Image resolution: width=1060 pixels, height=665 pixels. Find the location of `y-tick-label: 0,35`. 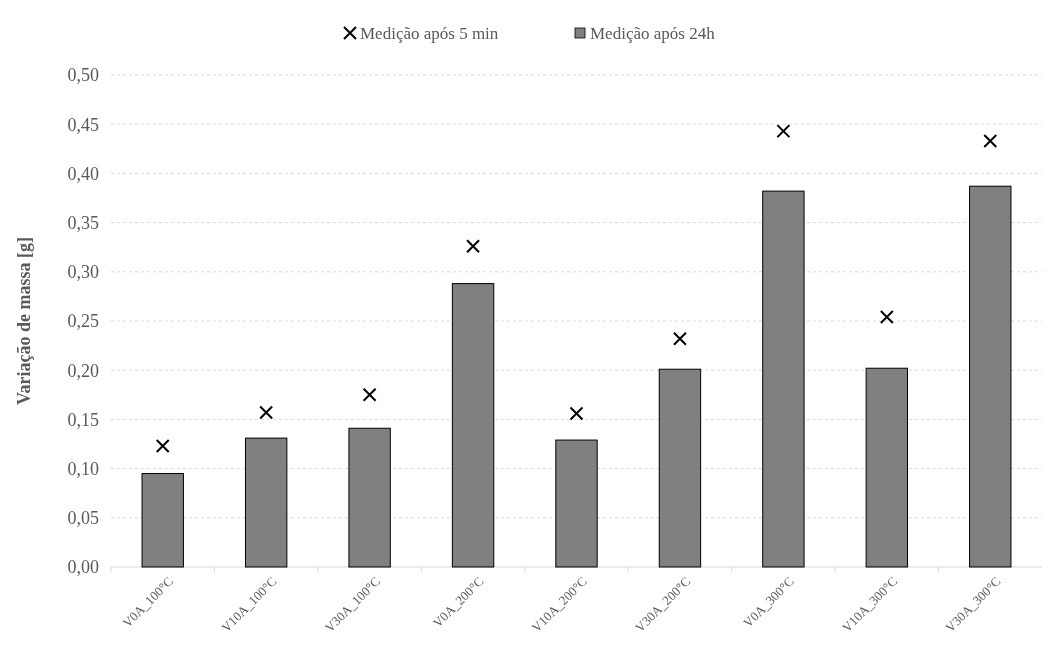

y-tick-label: 0,35 is located at coordinates (83, 222).